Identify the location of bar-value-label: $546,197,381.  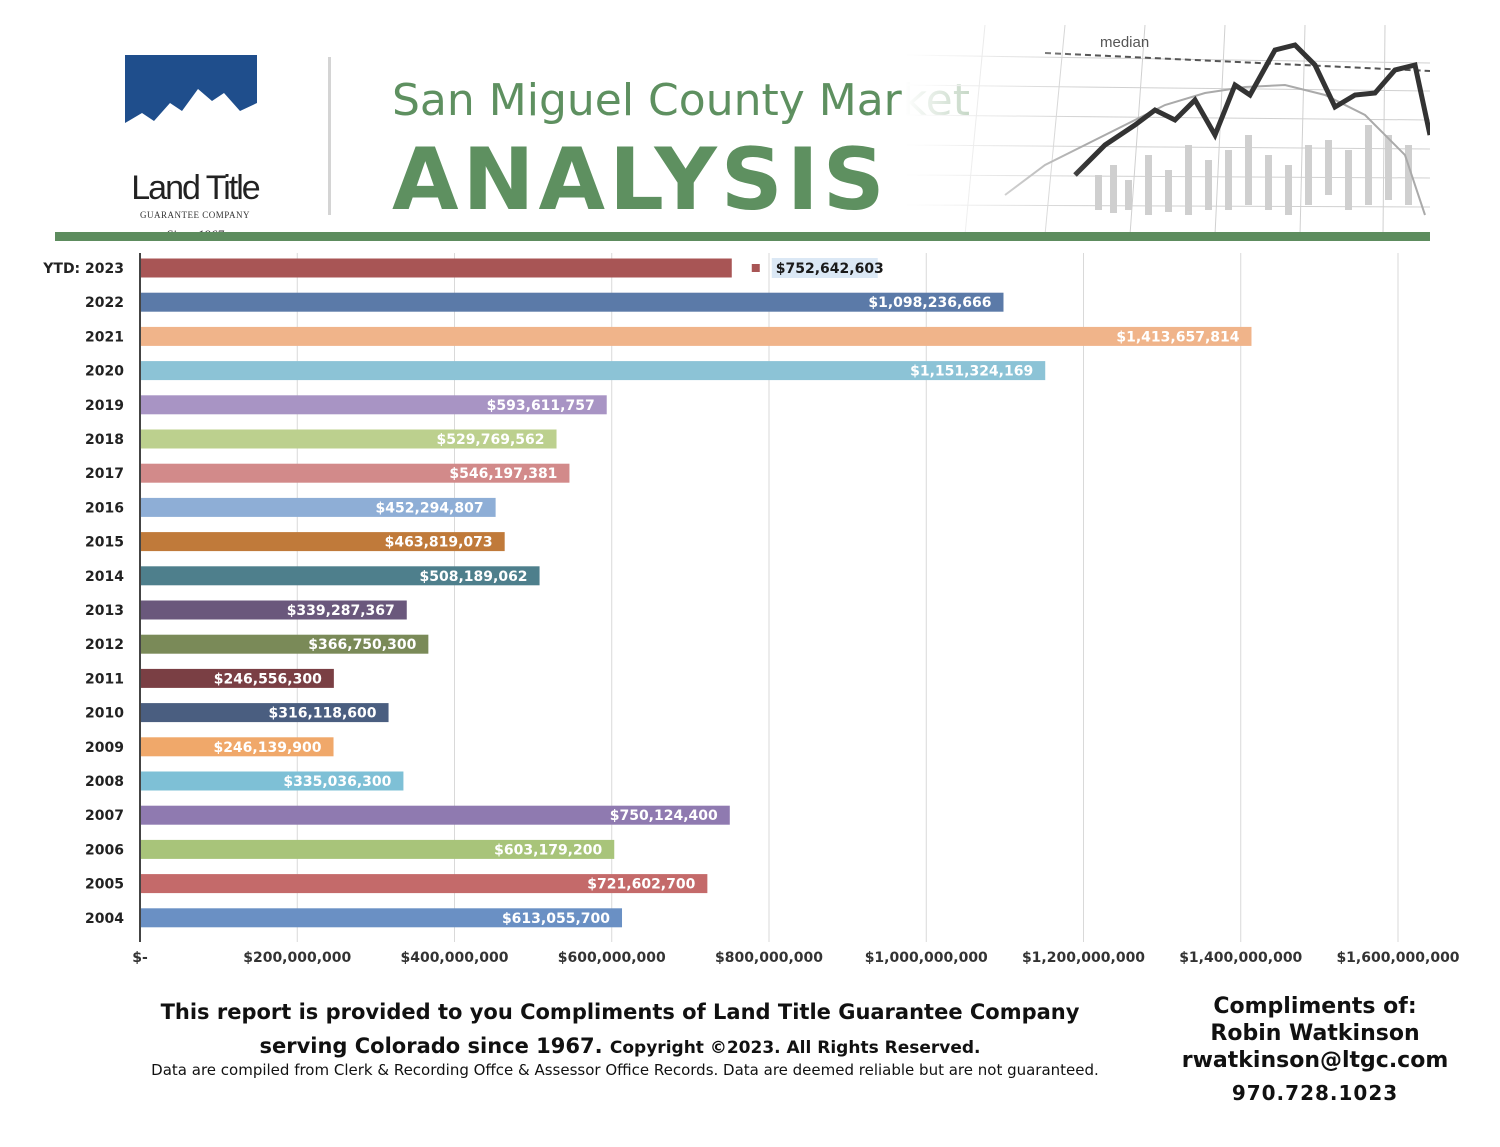
(503, 474).